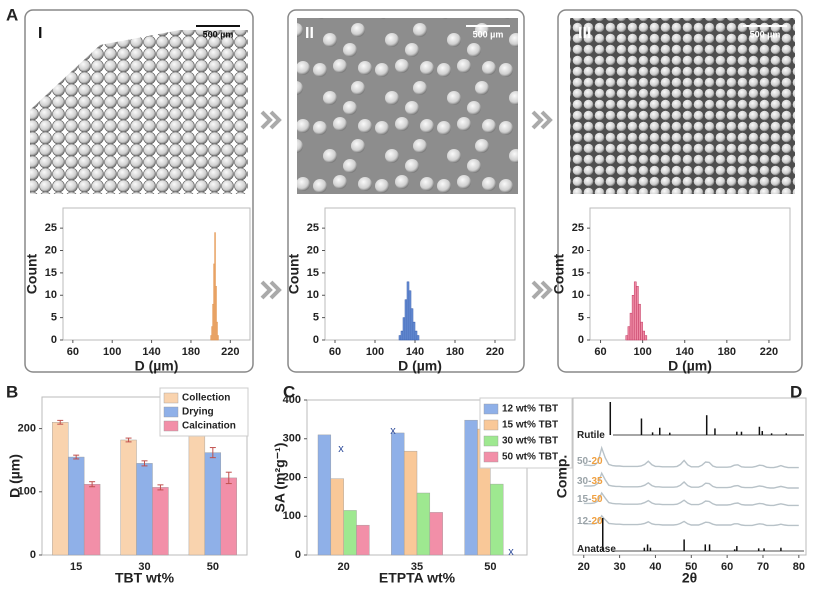 This screenshot has height=592, width=813. What do you see at coordinates (727, 567) in the screenshot?
I see `x-tick-label: 60` at bounding box center [727, 567].